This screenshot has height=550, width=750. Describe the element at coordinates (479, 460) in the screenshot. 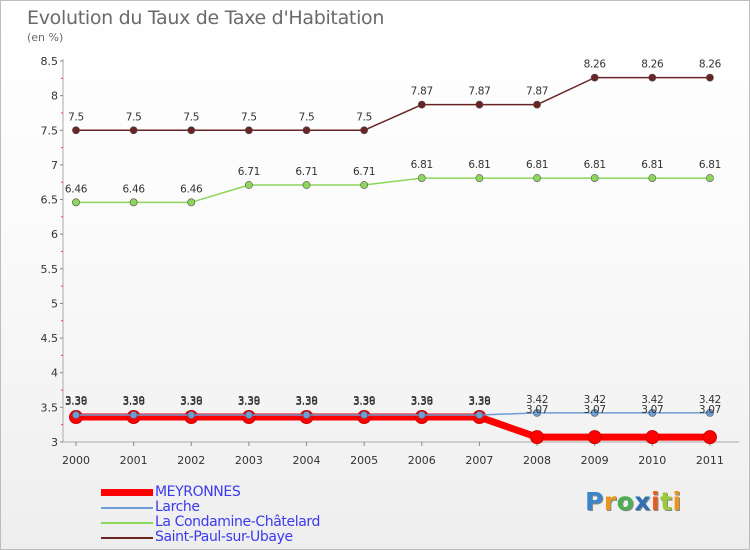

I see `x-tick-label: 2007` at that location.